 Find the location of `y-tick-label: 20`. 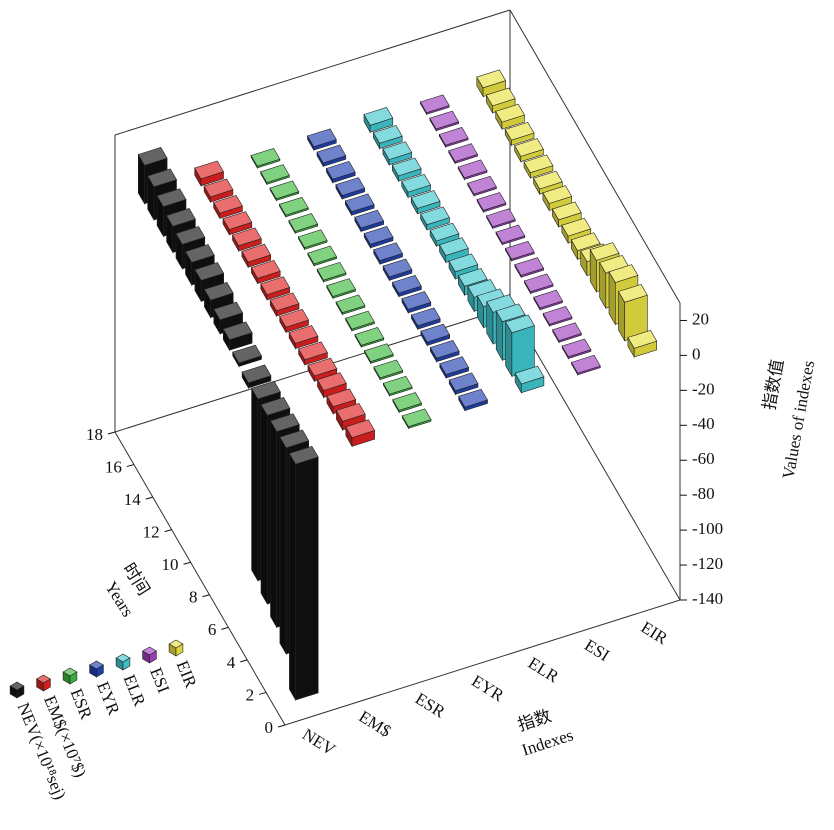

y-tick-label: 20 is located at coordinates (700, 318).